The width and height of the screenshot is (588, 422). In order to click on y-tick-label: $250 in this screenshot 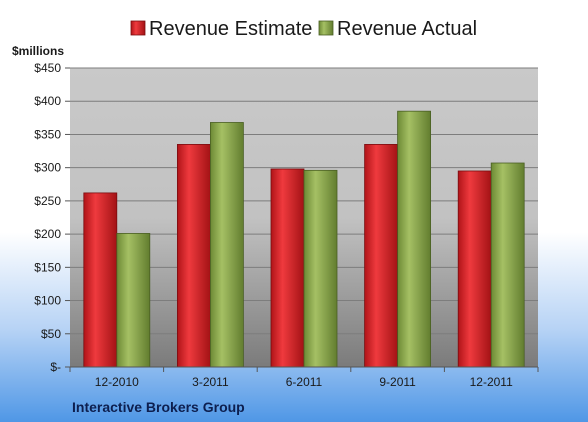, I will do `click(47, 201)`.